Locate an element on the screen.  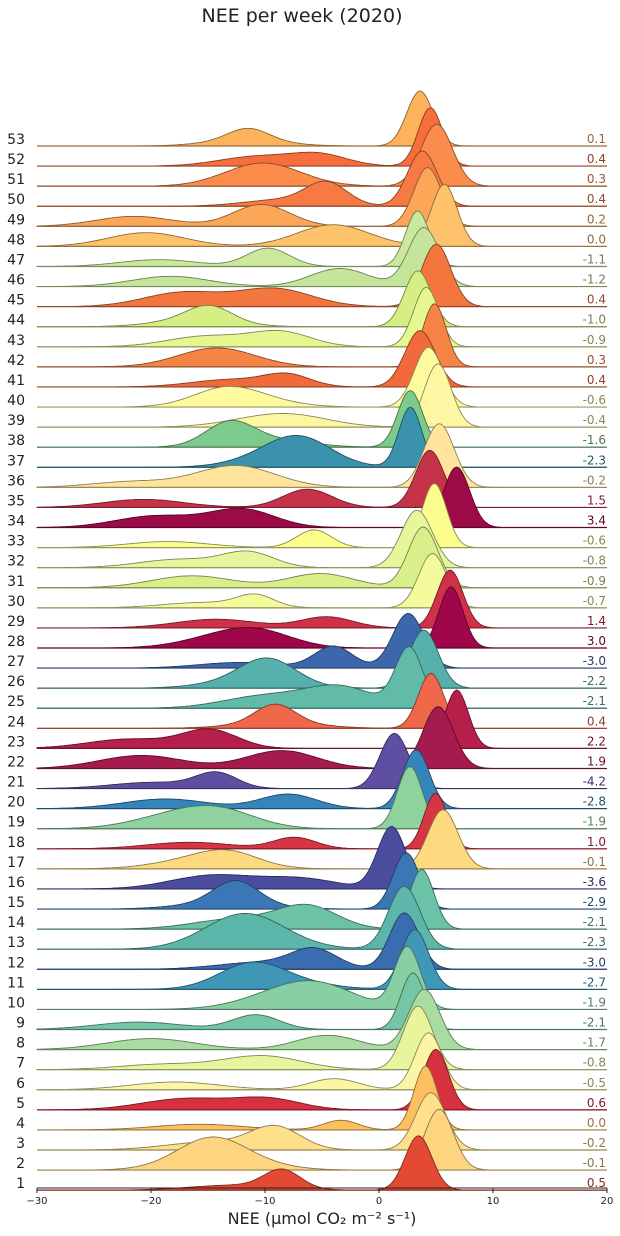
mean-label: -1.2 is located at coordinates (594, 280).